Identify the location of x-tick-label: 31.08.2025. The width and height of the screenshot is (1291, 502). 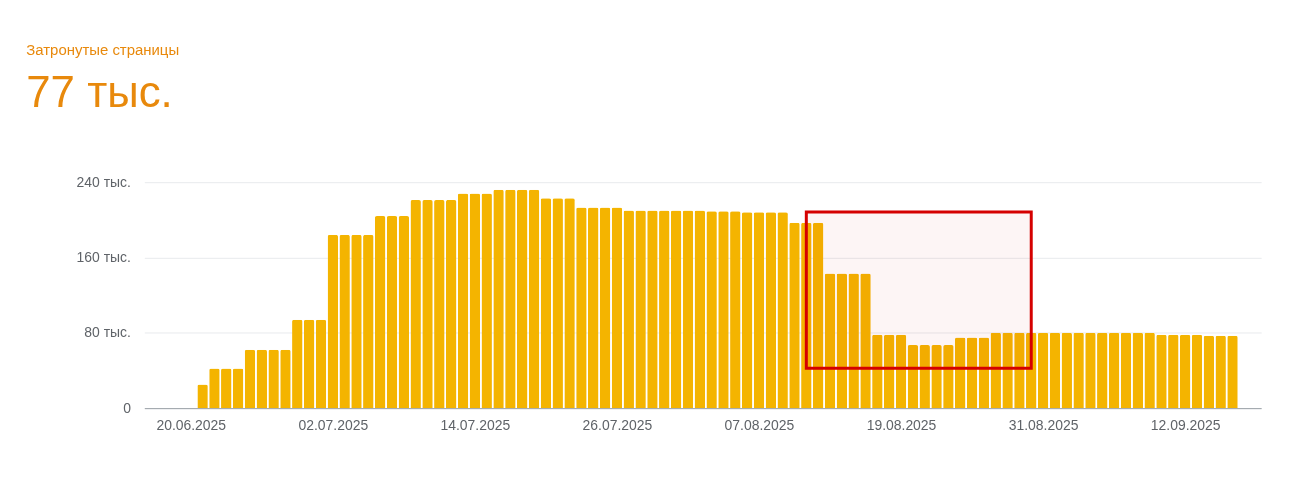
(1043, 424).